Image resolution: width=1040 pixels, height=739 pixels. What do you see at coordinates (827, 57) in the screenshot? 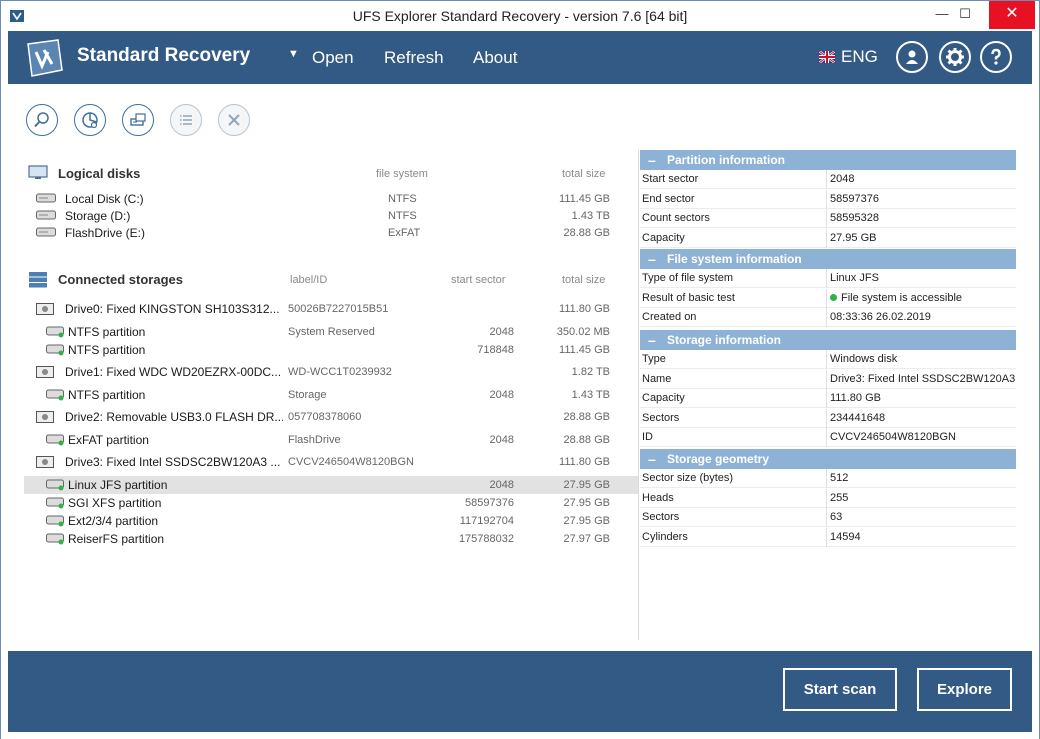
I see `uk-flag-icon` at bounding box center [827, 57].